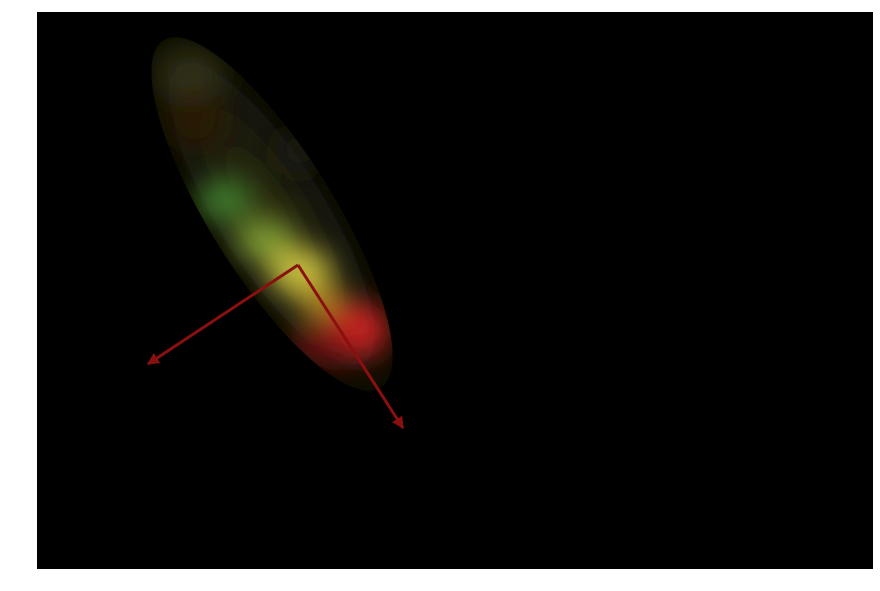  I want to click on axes-arrows, so click(275, 346).